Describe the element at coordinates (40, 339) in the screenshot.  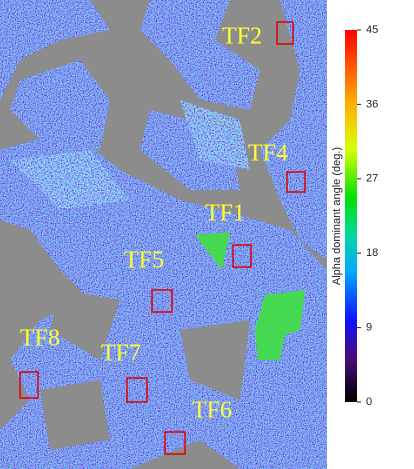
I see `target-label: TF8` at that location.